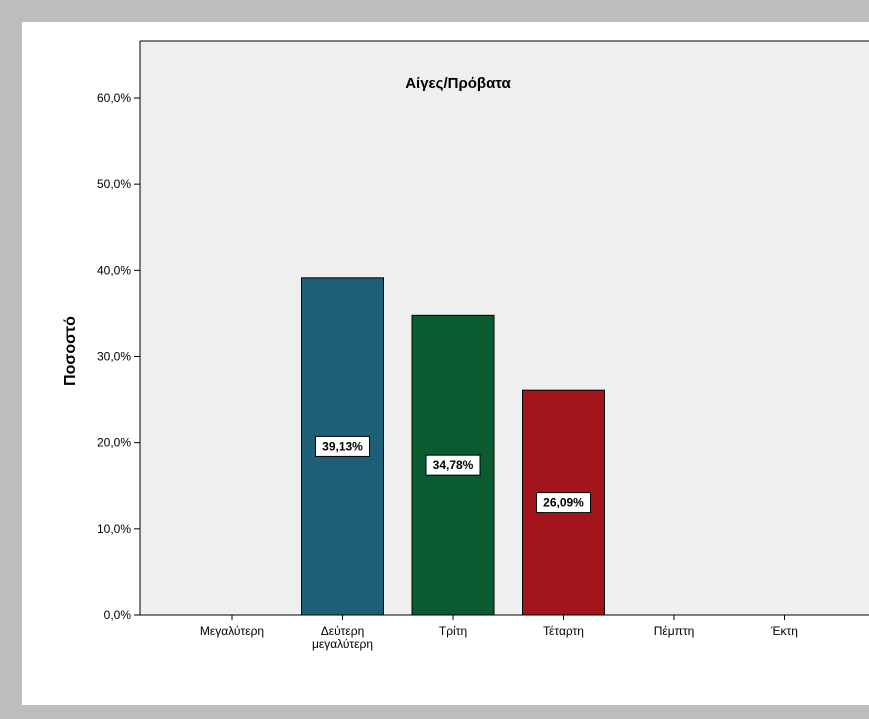  Describe the element at coordinates (342, 637) in the screenshot. I see `x-tick-label: Δεύτερη μεγαλύτερη` at that location.